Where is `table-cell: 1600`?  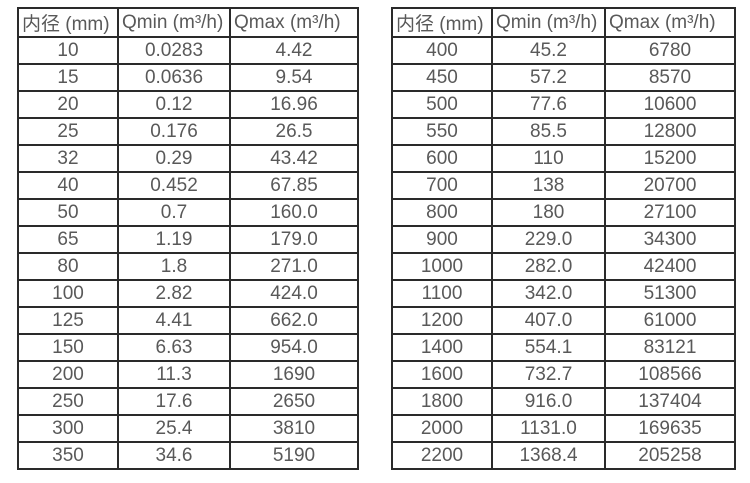 table-cell: 1600 is located at coordinates (442, 374).